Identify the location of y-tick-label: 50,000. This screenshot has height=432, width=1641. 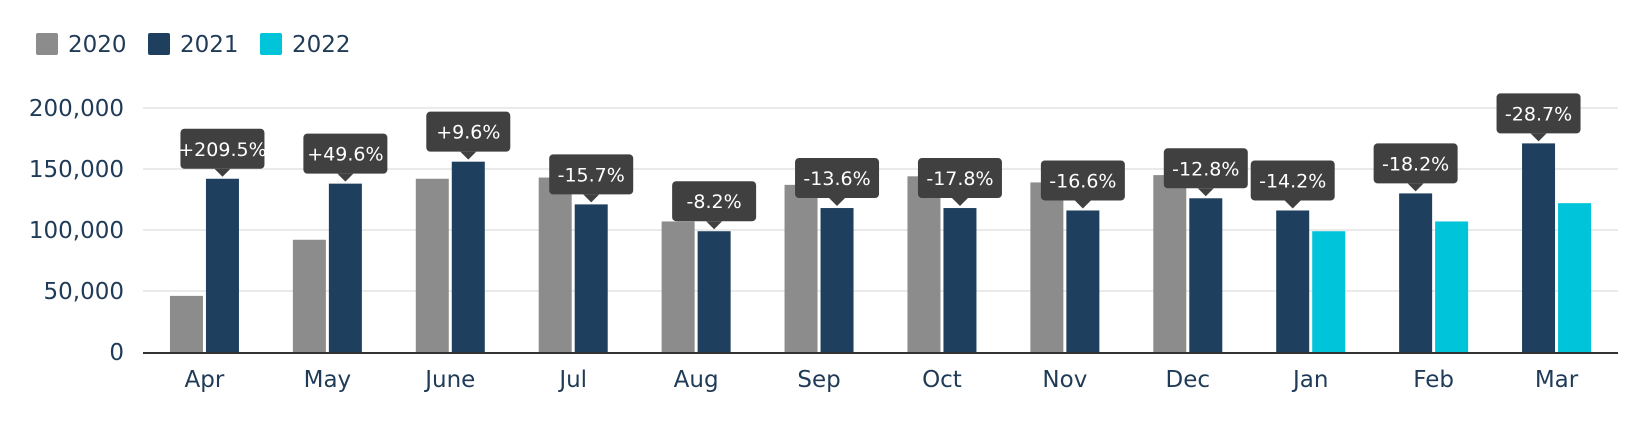
(84, 292).